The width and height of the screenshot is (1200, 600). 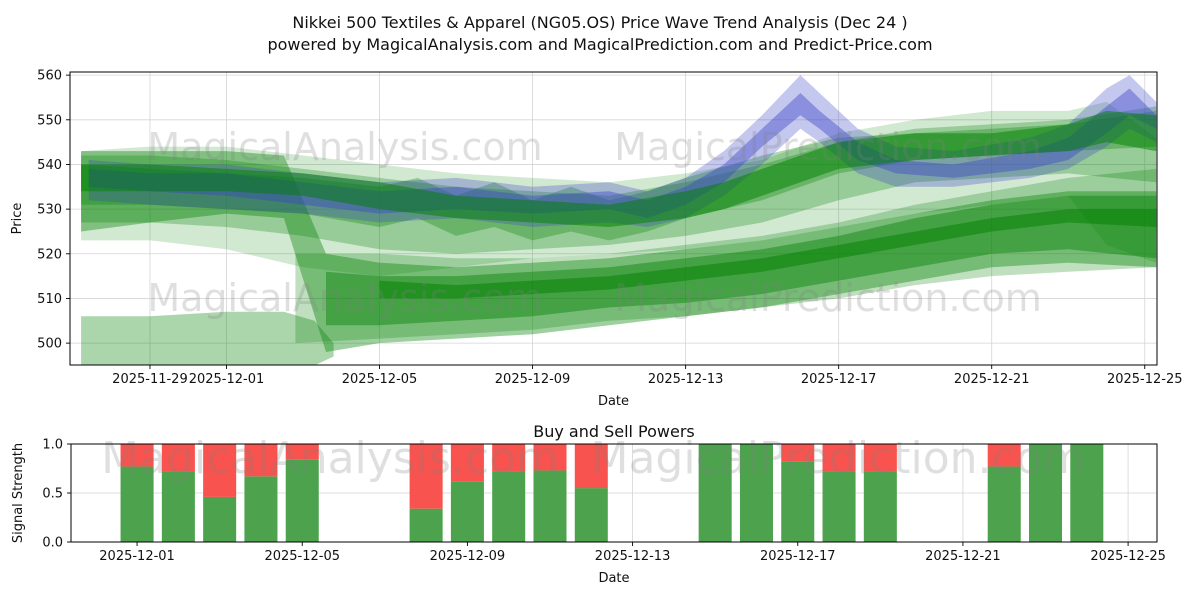 What do you see at coordinates (612, 493) in the screenshot?
I see `buy-sell-powers-area` at bounding box center [612, 493].